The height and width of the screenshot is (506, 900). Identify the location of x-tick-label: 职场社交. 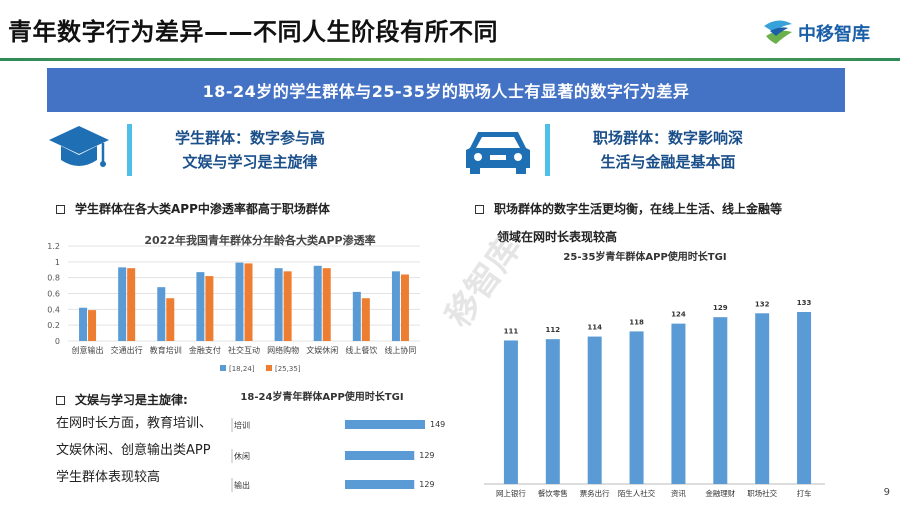
(762, 493).